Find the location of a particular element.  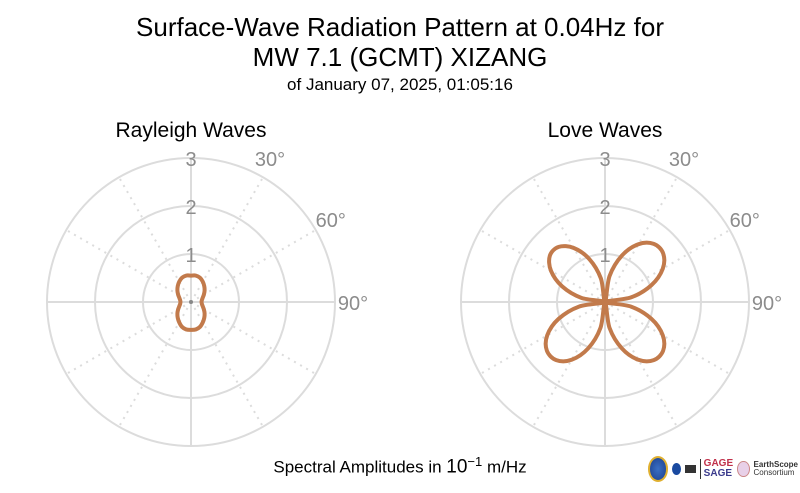

earthscope-logo: EarthScope Consortium is located at coordinates (776, 469).